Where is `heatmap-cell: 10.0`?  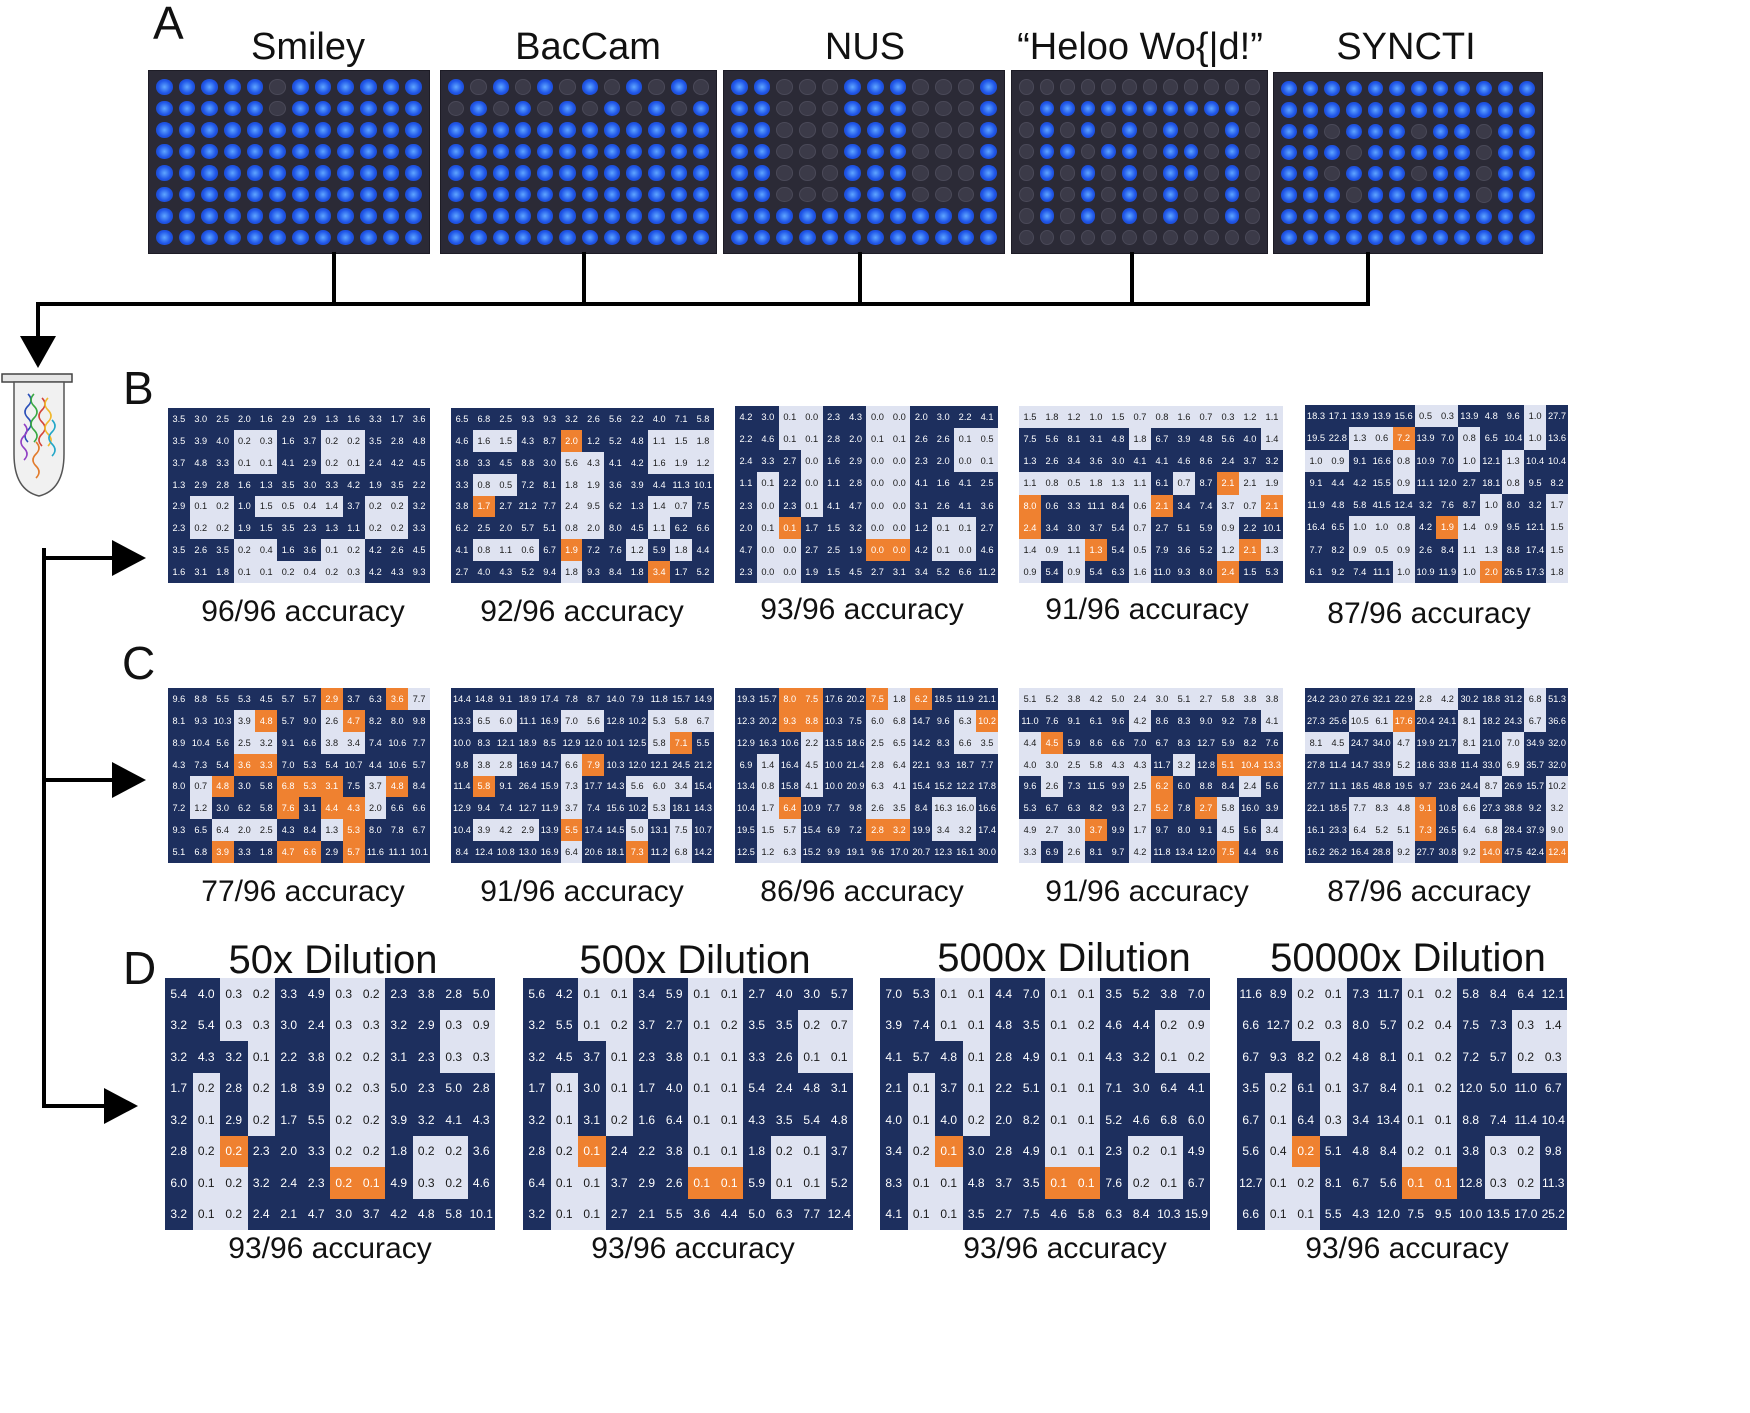 heatmap-cell: 10.0 is located at coordinates (833, 786).